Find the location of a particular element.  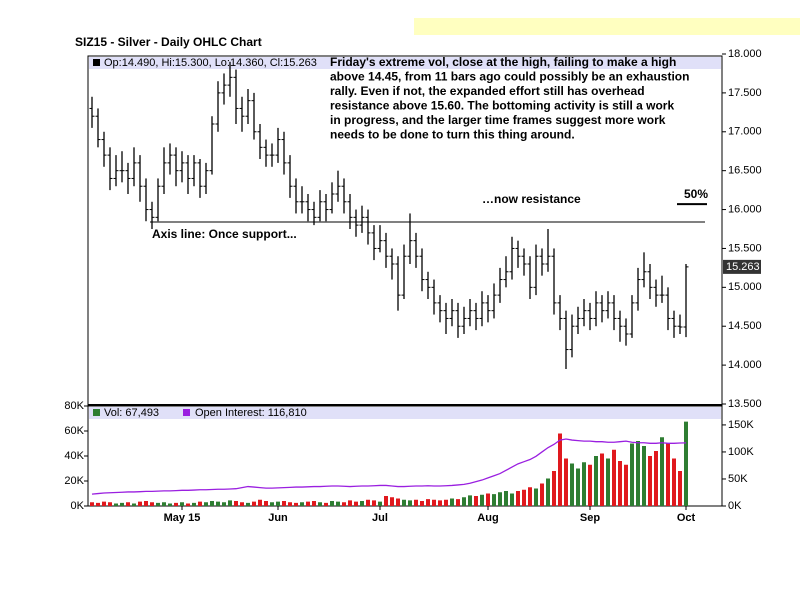

fifty-percent-label: 50% is located at coordinates (696, 194).